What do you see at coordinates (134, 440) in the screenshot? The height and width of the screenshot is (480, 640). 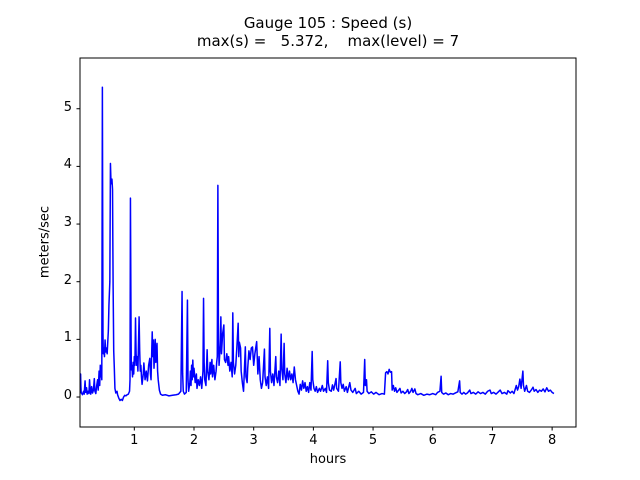 I see `x-tick-label: 1` at bounding box center [134, 440].